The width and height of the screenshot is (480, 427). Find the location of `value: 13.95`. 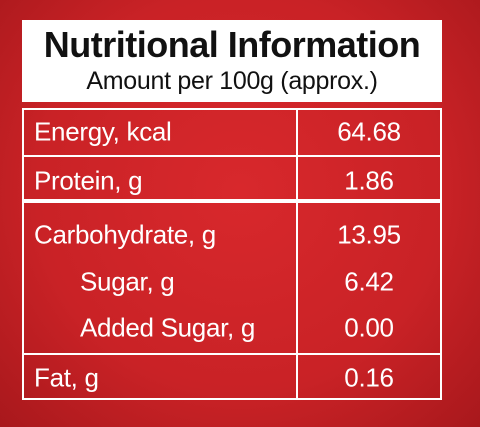

value: 13.95 is located at coordinates (369, 234).